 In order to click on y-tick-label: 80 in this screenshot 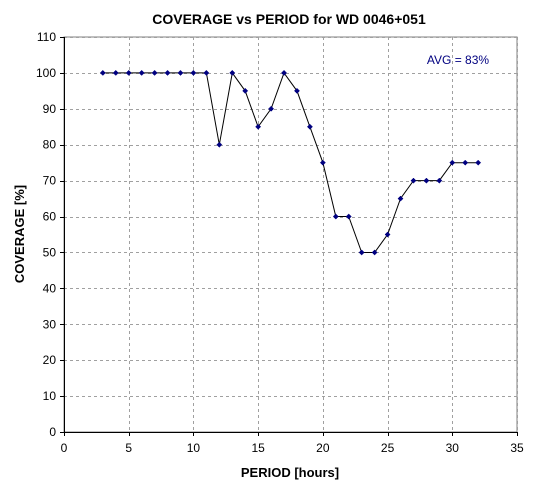, I will do `click(50, 145)`.